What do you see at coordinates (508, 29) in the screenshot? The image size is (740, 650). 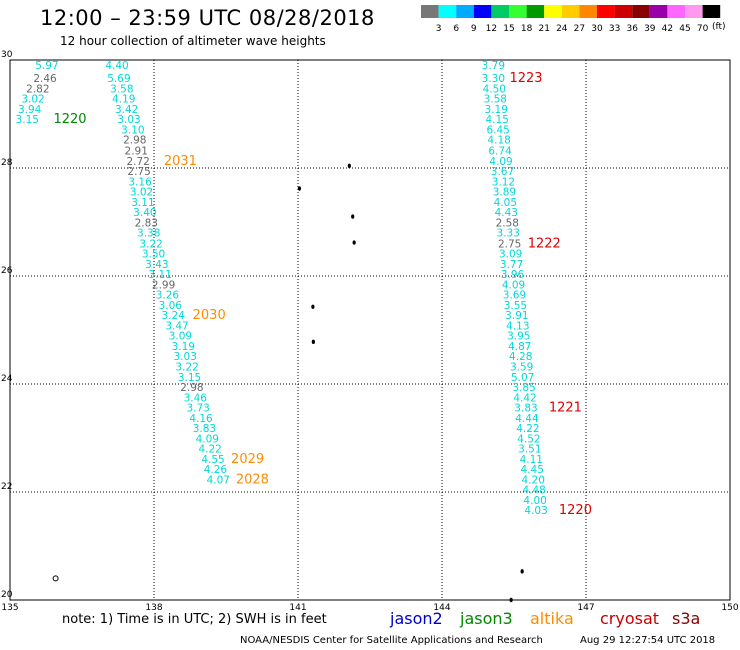 I see `legend-label: 15` at bounding box center [508, 29].